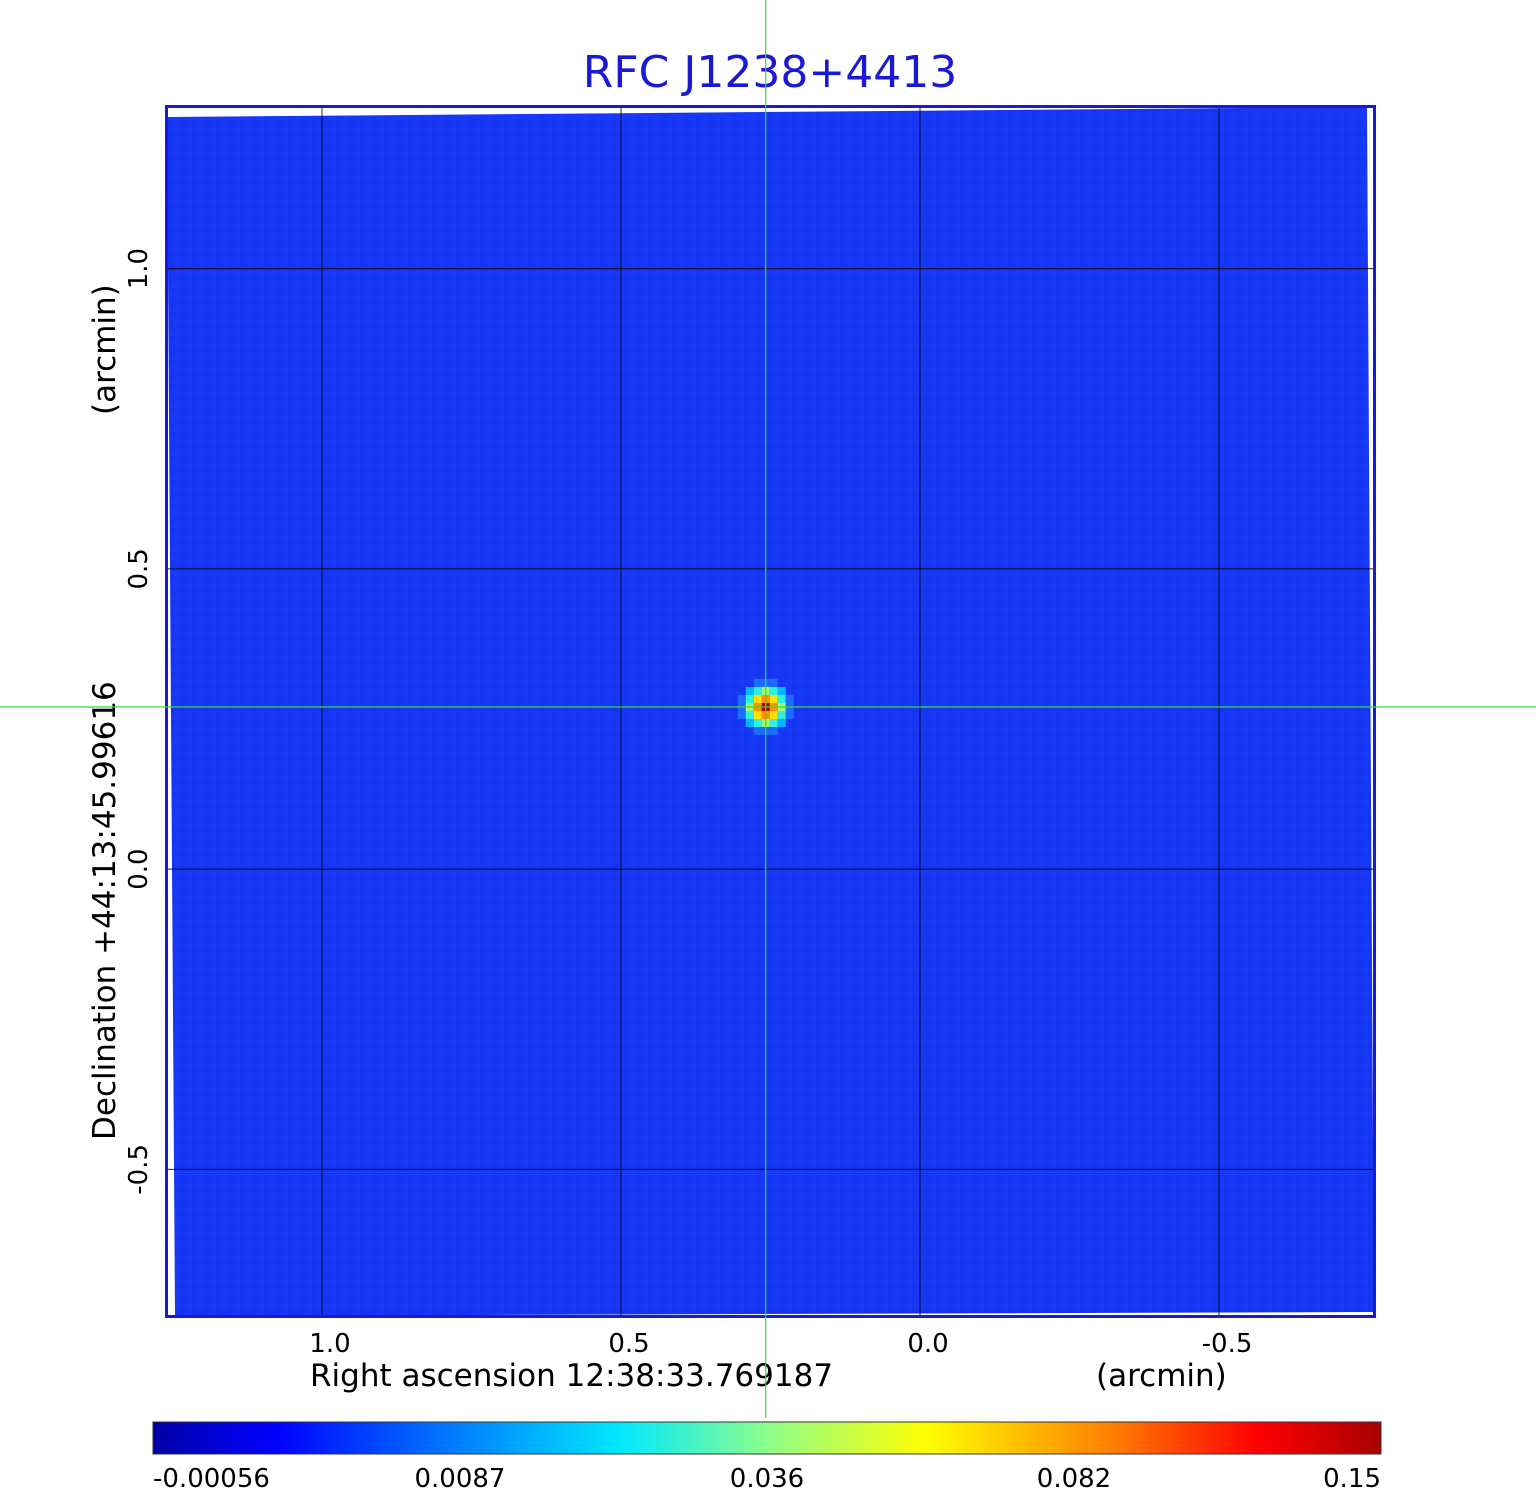 The width and height of the screenshot is (1536, 1511). Describe the element at coordinates (1352, 1479) in the screenshot. I see `colorbar-tick-label: 0.15` at that location.